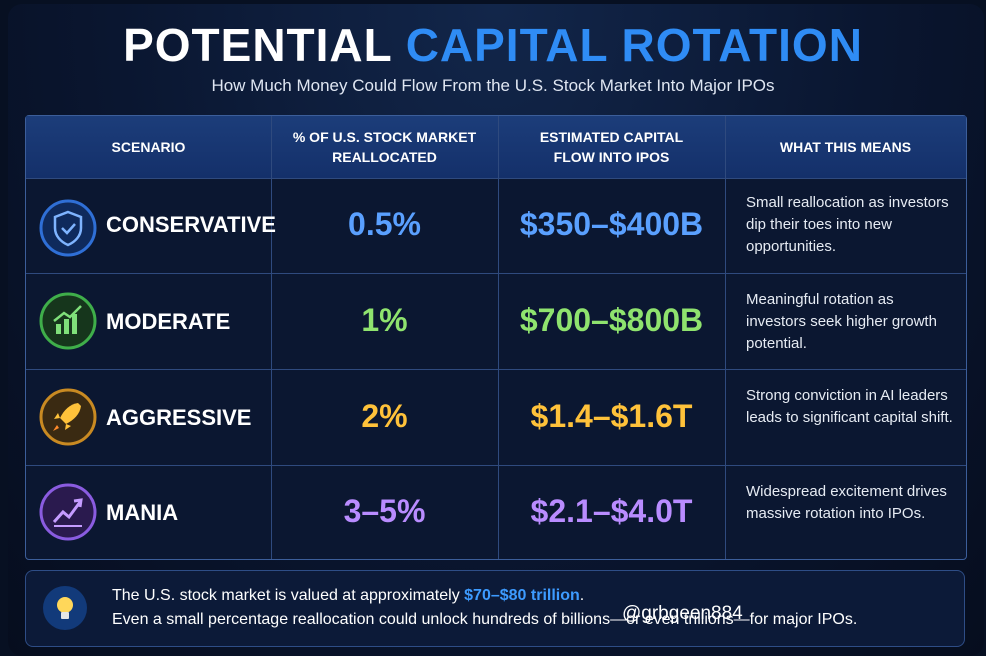 The image size is (986, 656). I want to click on capital-flow: $350–$400B, so click(611, 224).